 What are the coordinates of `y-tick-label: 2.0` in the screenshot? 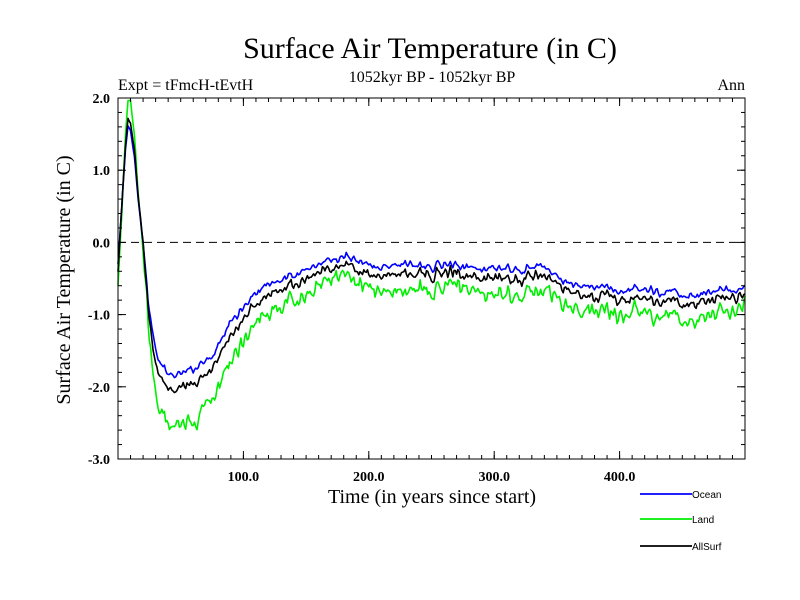 It's located at (102, 99).